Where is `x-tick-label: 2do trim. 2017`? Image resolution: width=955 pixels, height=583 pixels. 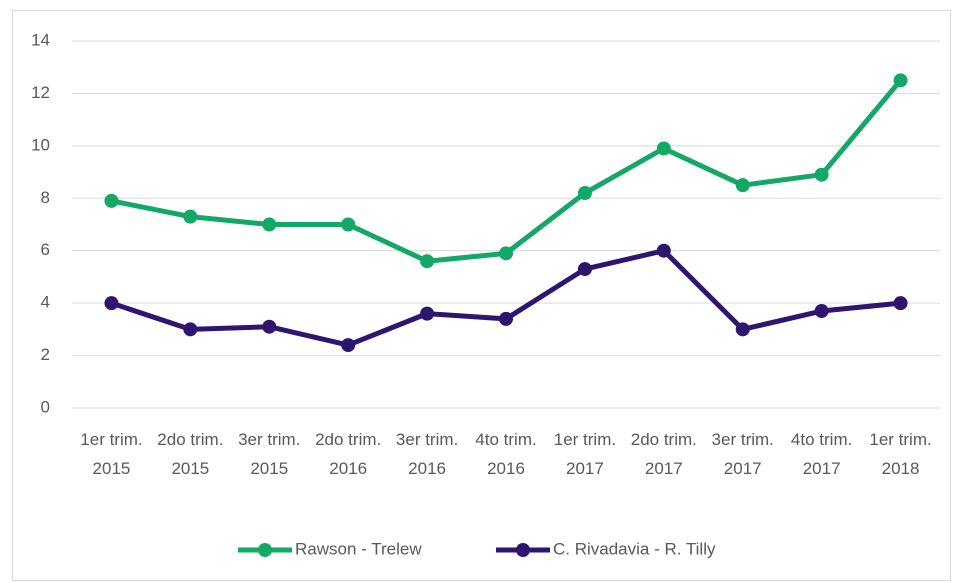 x-tick-label: 2do trim. 2017 is located at coordinates (663, 454).